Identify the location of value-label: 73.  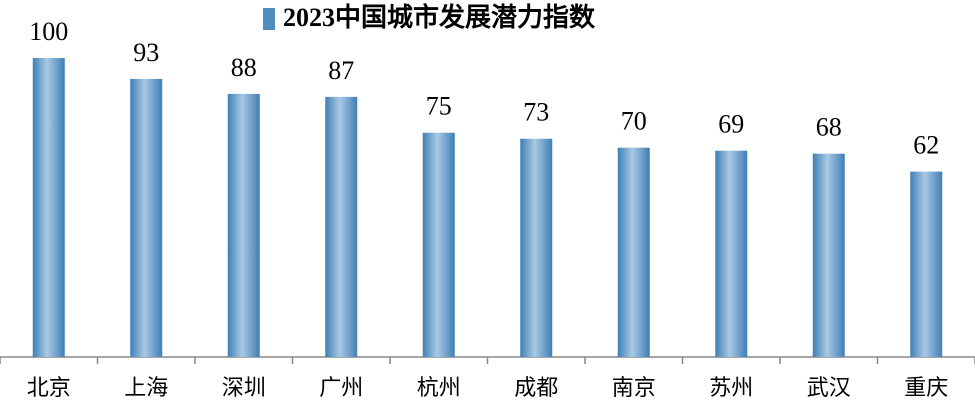
(536, 112).